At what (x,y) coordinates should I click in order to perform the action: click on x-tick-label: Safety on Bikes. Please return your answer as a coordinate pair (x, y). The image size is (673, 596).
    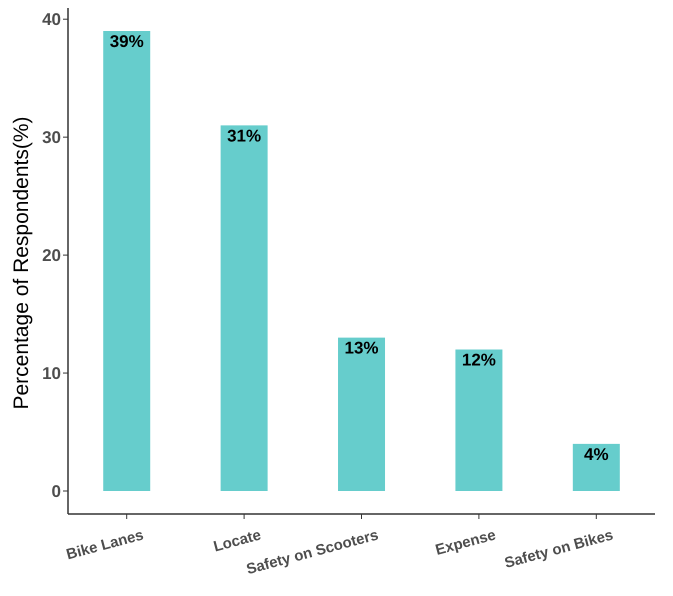
    Looking at the image, I should click on (559, 549).